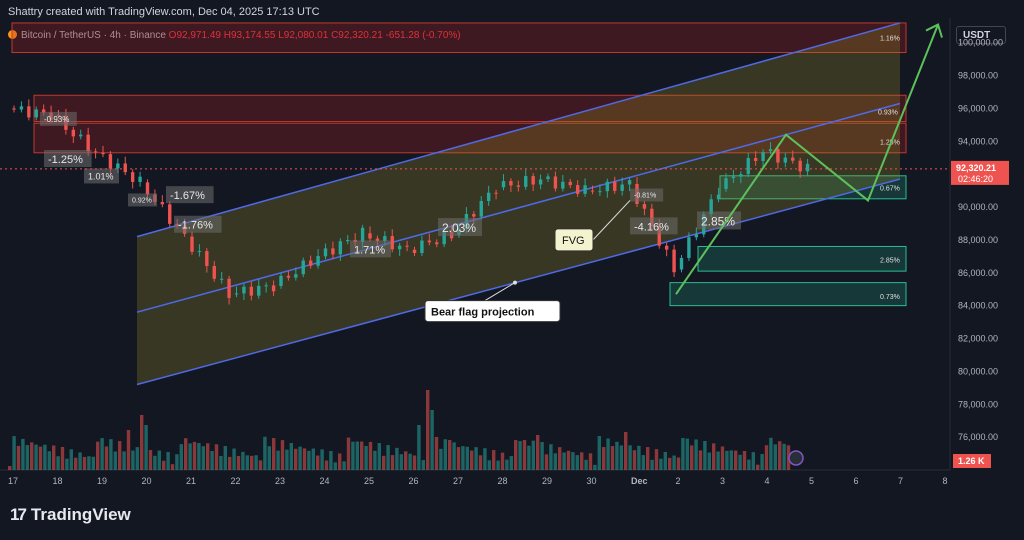 The width and height of the screenshot is (1024, 540). What do you see at coordinates (978, 404) in the screenshot?
I see `y-tick-label: 78,000.00` at bounding box center [978, 404].